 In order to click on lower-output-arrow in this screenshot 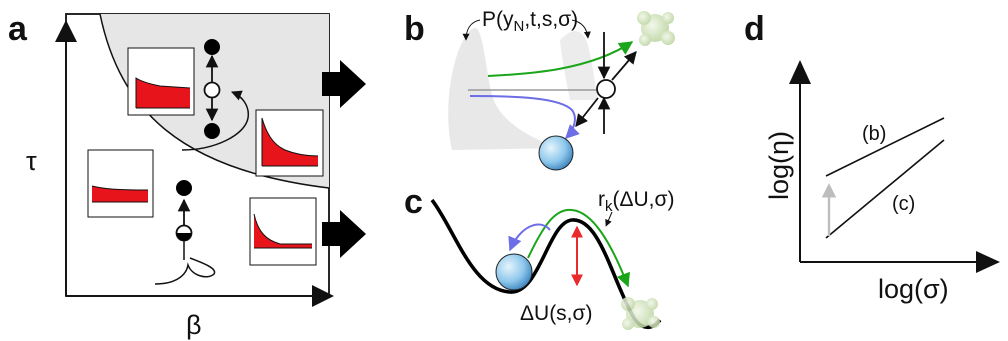, I will do `click(344, 234)`.